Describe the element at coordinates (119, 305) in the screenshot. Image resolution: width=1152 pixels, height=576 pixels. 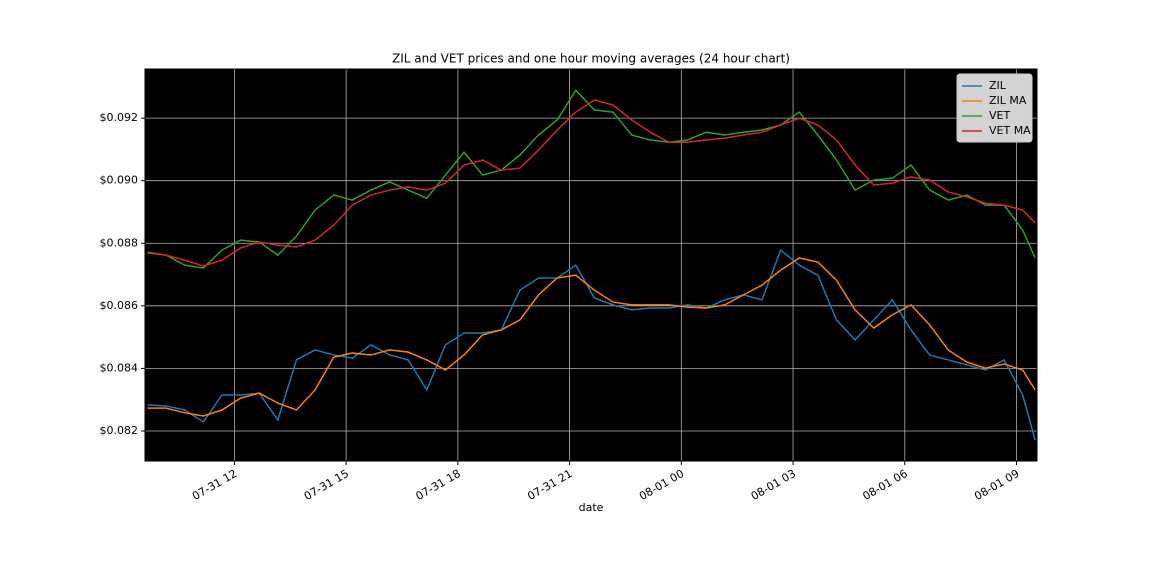
I see `y-tick-label: $0.086` at that location.